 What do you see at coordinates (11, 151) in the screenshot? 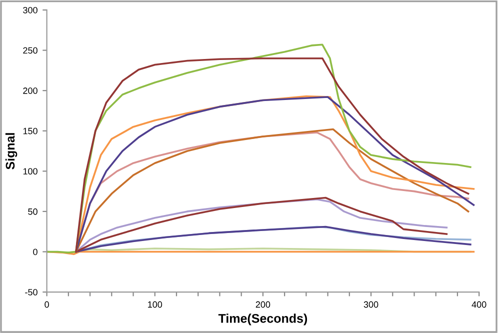
I see `y-axis-title: Signal` at bounding box center [11, 151].